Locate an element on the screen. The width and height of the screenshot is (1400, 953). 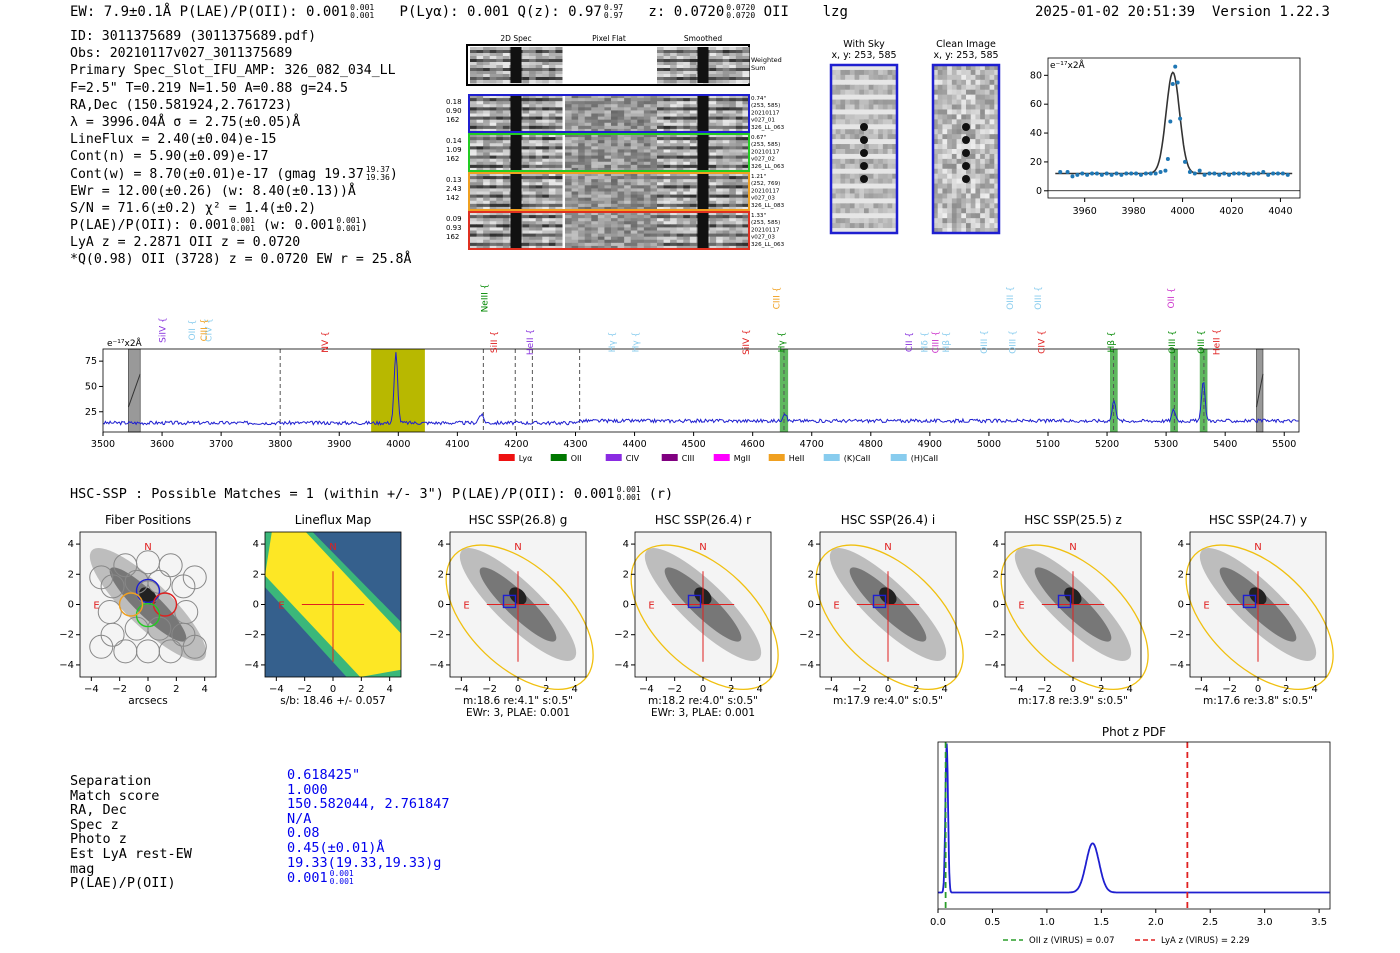
row-note: 326_LL_083 is located at coordinates (768, 206).